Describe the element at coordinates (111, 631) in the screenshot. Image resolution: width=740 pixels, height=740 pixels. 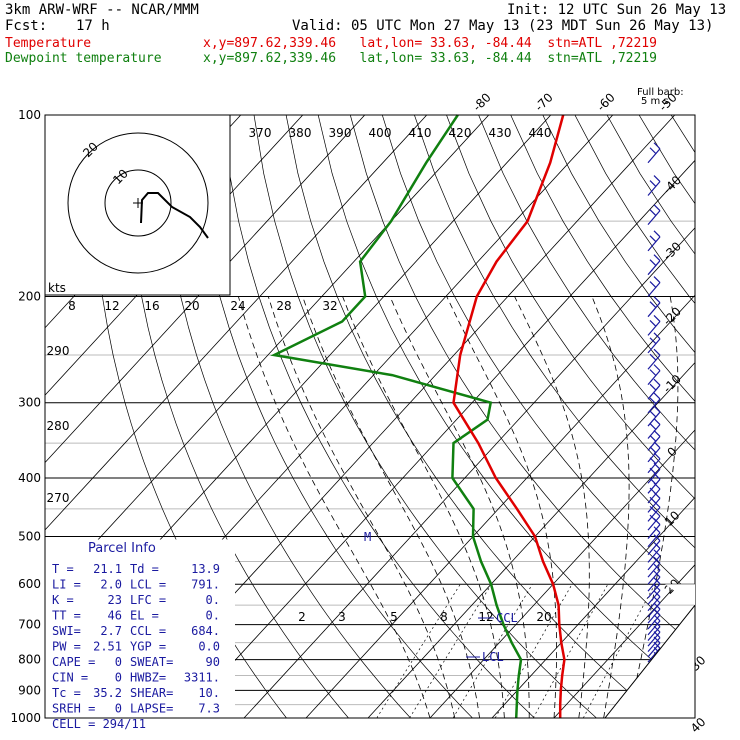
I see `parcel-info-value: 2.7` at that location.